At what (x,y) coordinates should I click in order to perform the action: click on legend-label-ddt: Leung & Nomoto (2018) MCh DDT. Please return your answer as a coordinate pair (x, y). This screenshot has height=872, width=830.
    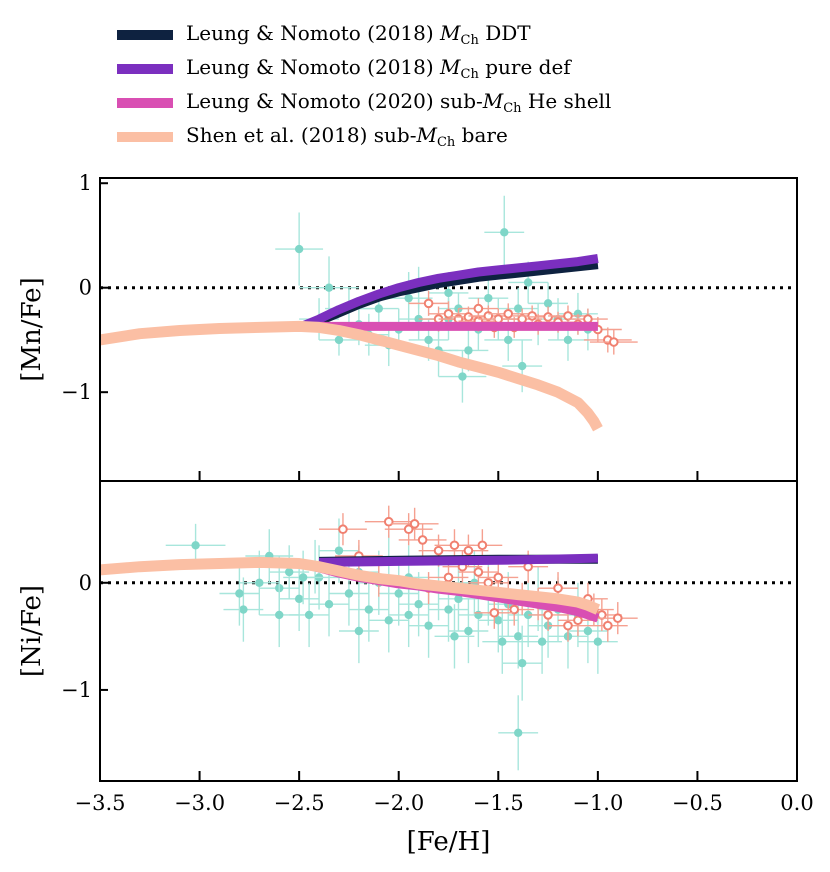
    Looking at the image, I should click on (358, 34).